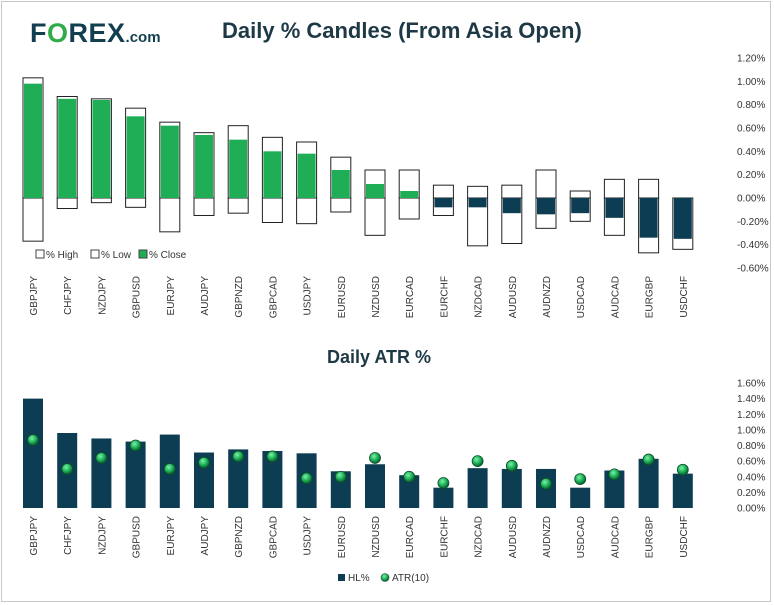 The width and height of the screenshot is (774, 605). I want to click on atr-category-label: USDJPY, so click(308, 536).